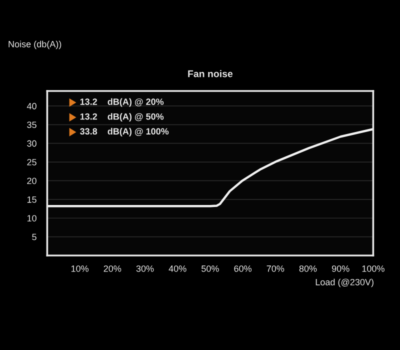 This screenshot has height=350, width=400. What do you see at coordinates (113, 268) in the screenshot?
I see `x-tick-label: 20%` at bounding box center [113, 268].